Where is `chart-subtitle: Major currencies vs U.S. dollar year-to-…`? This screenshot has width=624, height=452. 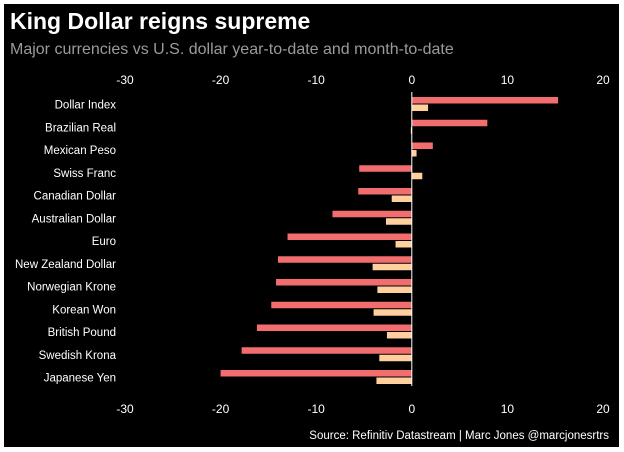
chart-subtitle: Major currencies vs U.S. dollar year-to-… is located at coordinates (232, 49).